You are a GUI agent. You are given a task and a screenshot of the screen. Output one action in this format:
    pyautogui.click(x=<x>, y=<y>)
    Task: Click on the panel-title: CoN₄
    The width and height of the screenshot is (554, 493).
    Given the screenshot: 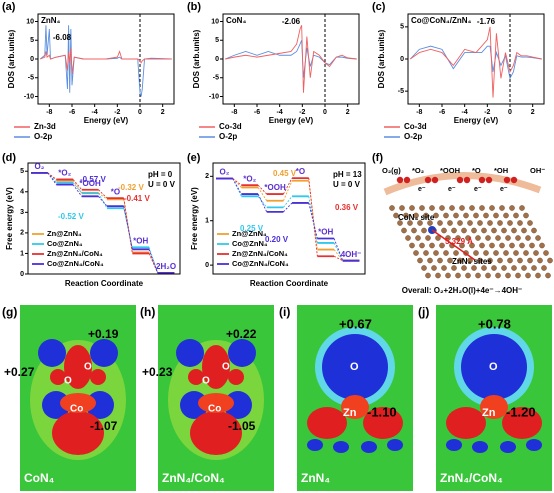 What is the action you would take?
    pyautogui.click(x=236, y=20)
    